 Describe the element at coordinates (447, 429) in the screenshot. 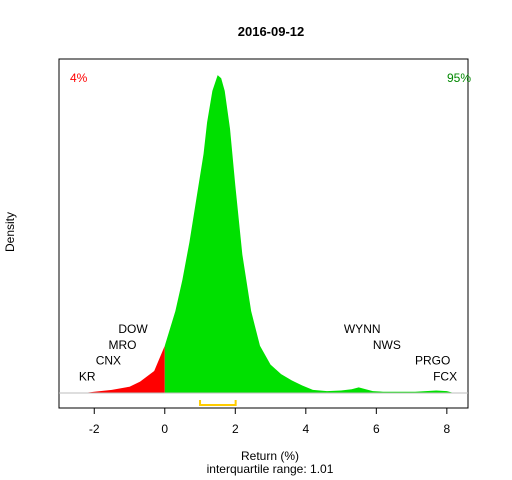

I see `x-tick-label: 8` at that location.